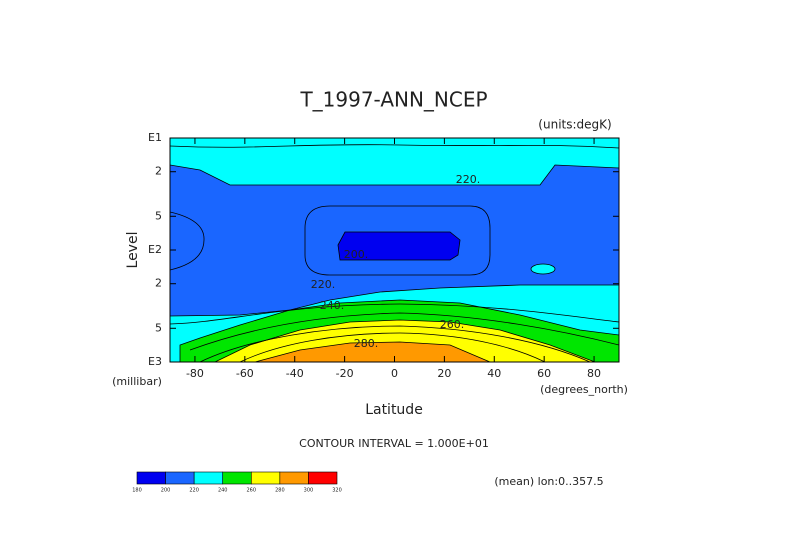  I want to click on contour-note: CONTOUR INTERVAL = 1.000E+01, so click(394, 443).